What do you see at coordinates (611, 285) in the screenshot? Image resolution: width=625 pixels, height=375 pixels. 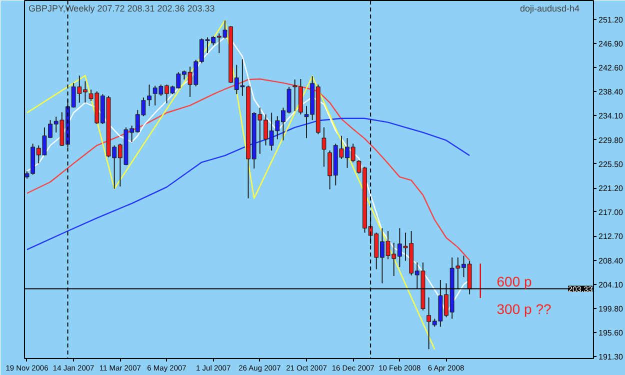 I see `y-tick-label: 204.10` at bounding box center [611, 285].